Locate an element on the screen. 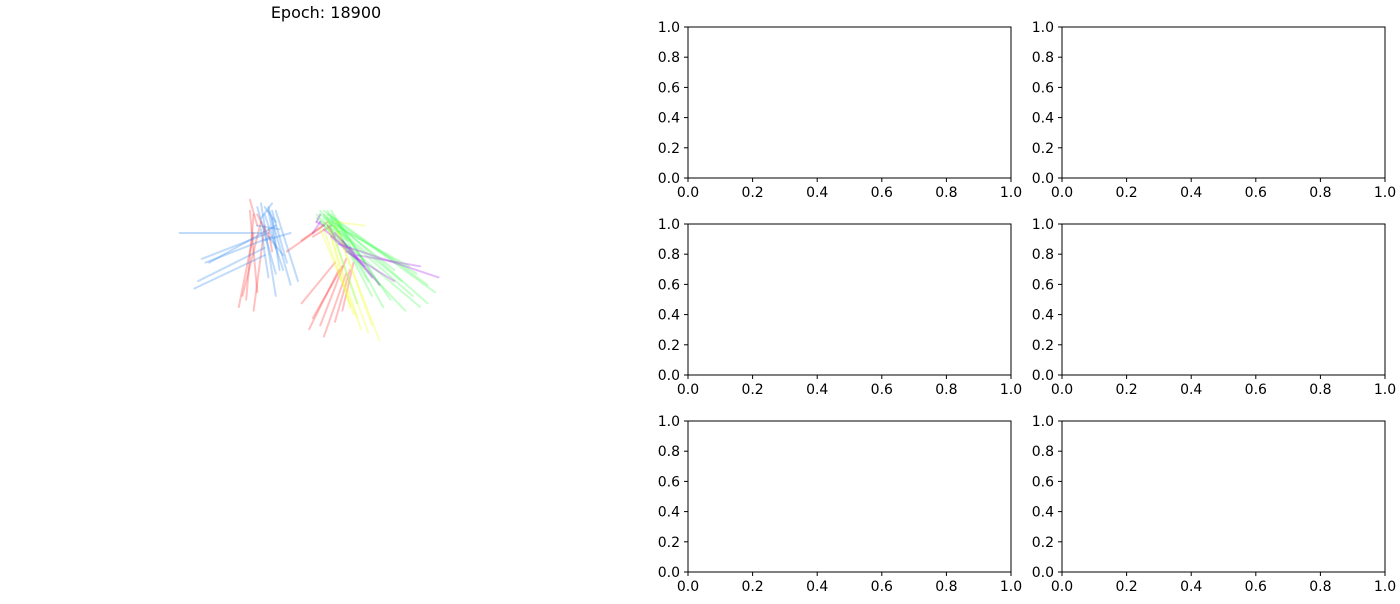  y-tick-label: 1.0 is located at coordinates (669, 225).